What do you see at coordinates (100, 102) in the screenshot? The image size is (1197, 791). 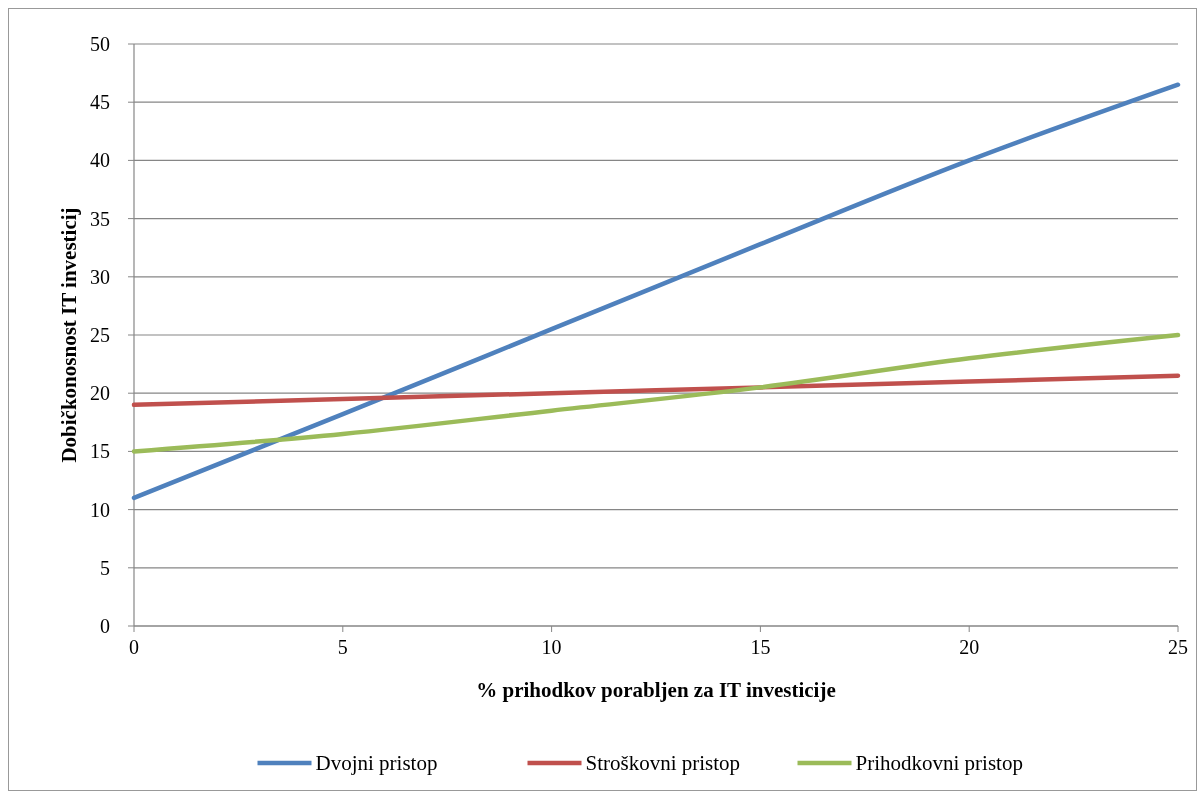 I see `y-tick-label: 45` at bounding box center [100, 102].